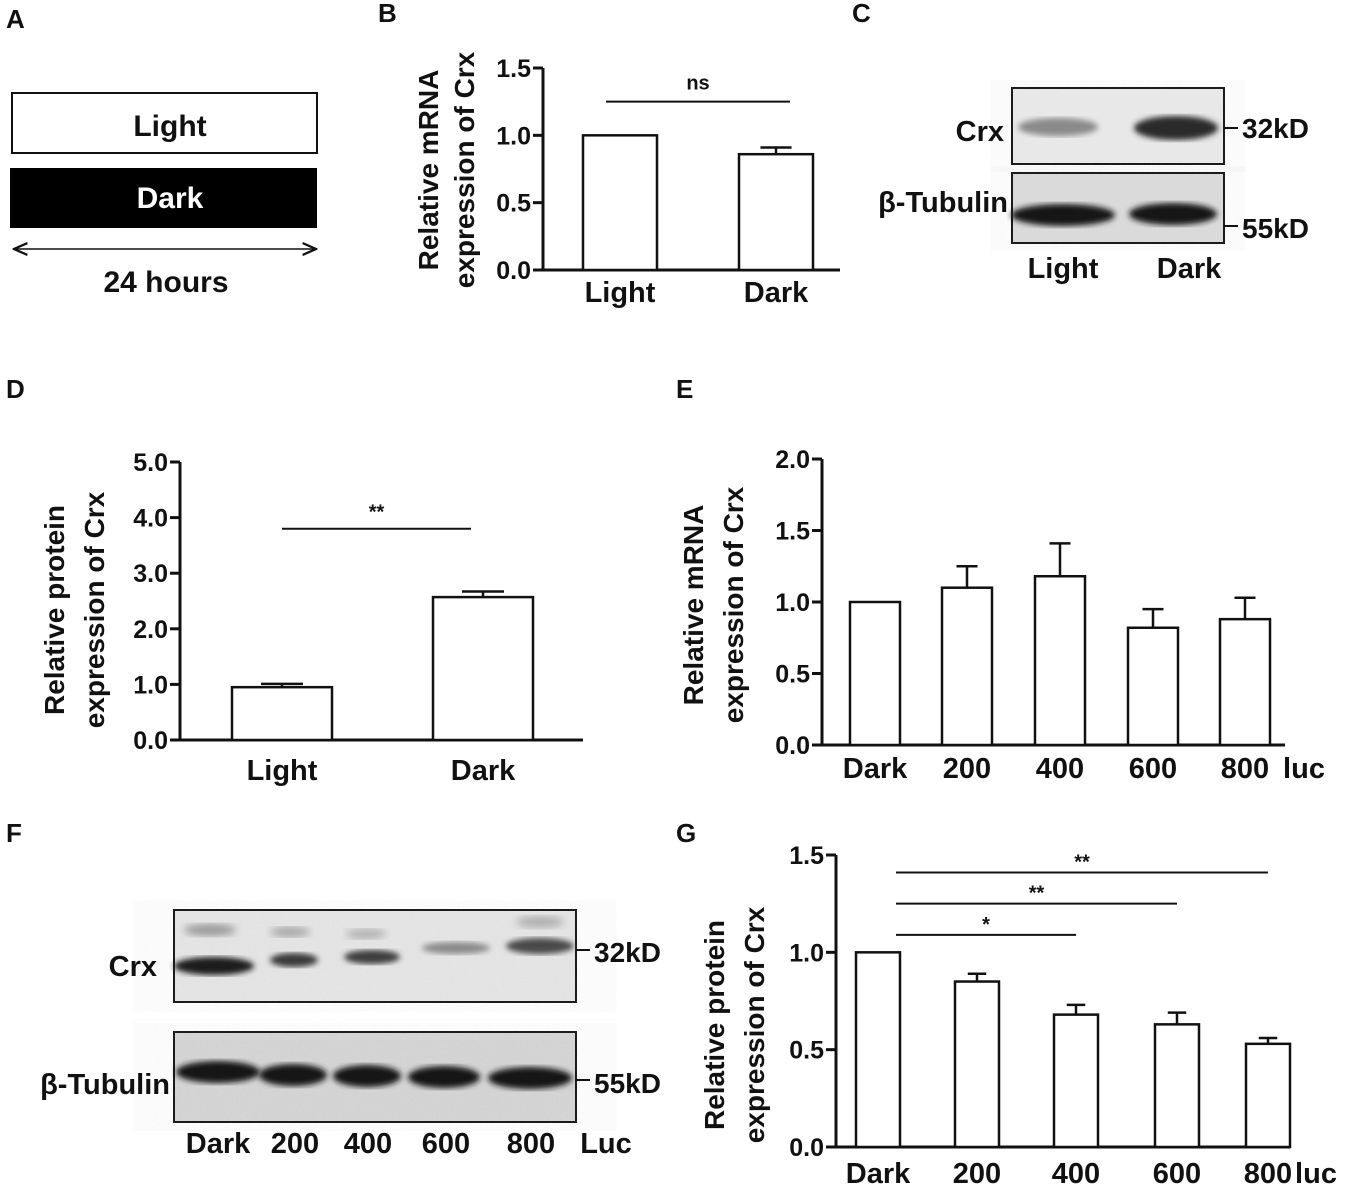 Image resolution: width=1350 pixels, height=1194 pixels. I want to click on y-tick-label-g-2: 1.0, so click(806, 953).